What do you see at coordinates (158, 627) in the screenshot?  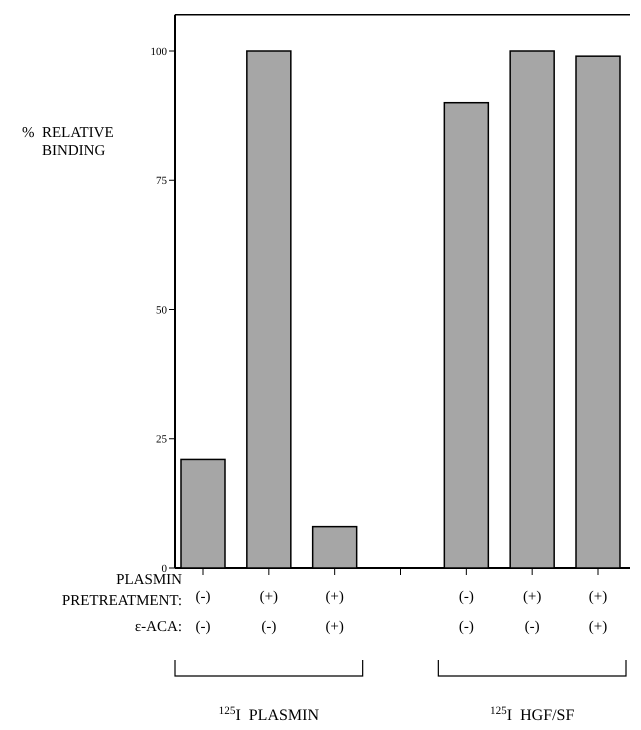 I see `text: ε-ACA:` at bounding box center [158, 627].